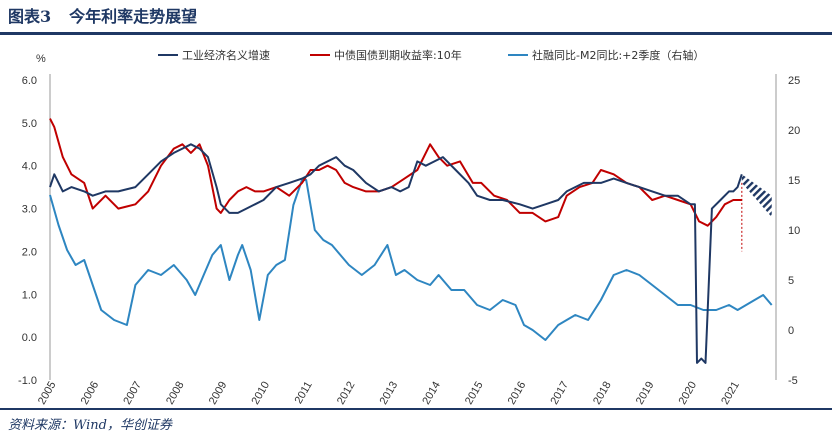 The height and width of the screenshot is (441, 832). Describe the element at coordinates (29, 81) in the screenshot. I see `y-left-tick-label: 6.0` at that location.